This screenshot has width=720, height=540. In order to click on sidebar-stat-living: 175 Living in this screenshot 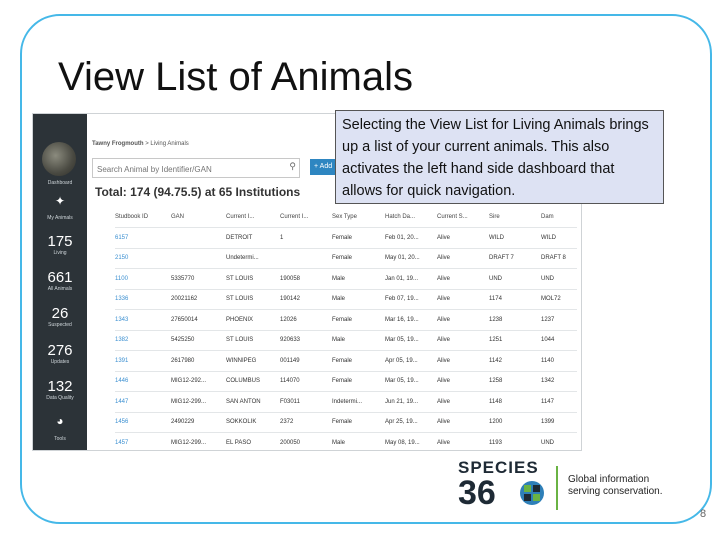, I will do `click(60, 245)`.